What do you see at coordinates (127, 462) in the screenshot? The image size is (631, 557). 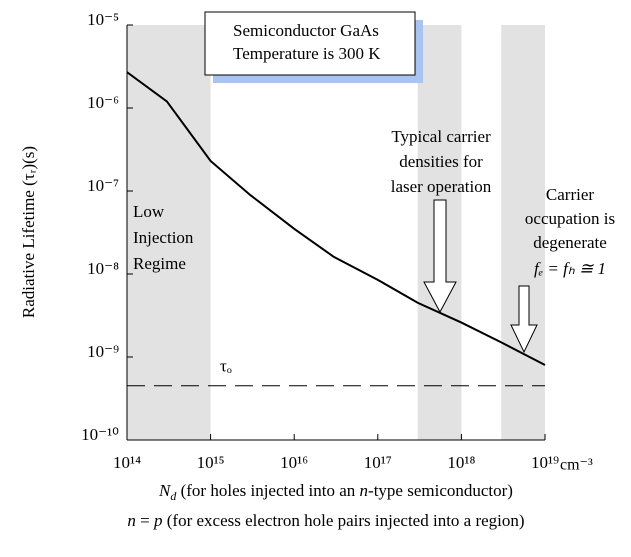 I see `x-tick-label: 10¹⁴` at bounding box center [127, 462].